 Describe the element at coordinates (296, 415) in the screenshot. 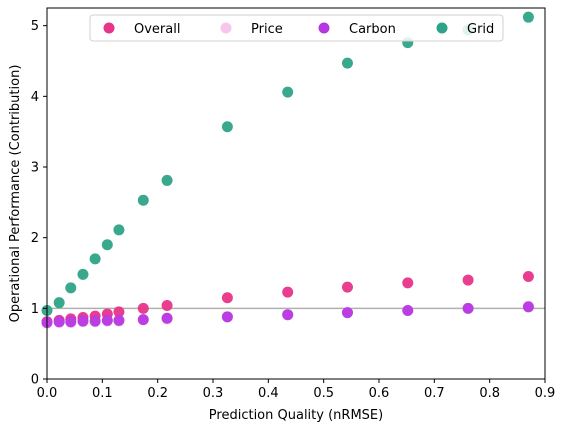

I see `x-axis-label: Prediction Quality (nRMSE)` at that location.